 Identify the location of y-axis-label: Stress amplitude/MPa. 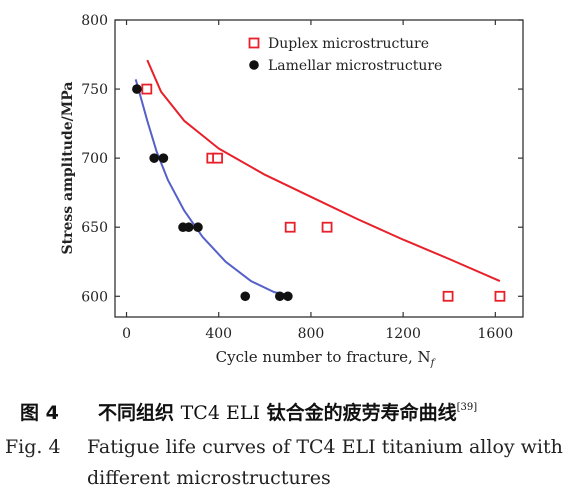
(68, 168).